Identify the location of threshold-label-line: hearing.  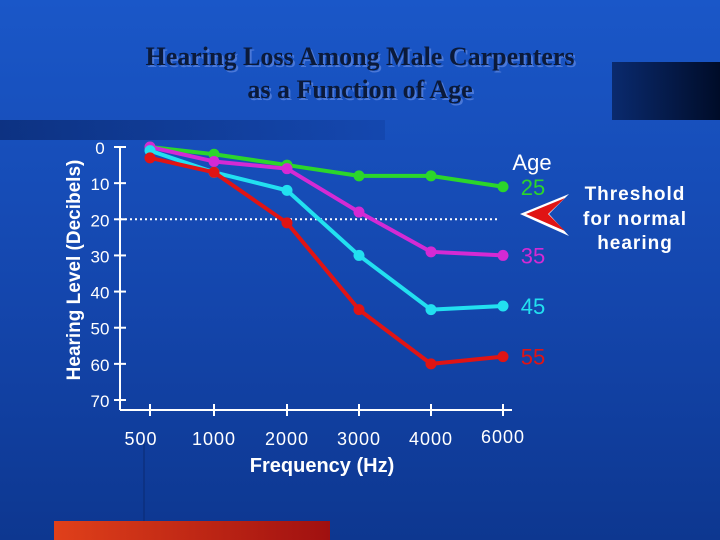
(635, 243).